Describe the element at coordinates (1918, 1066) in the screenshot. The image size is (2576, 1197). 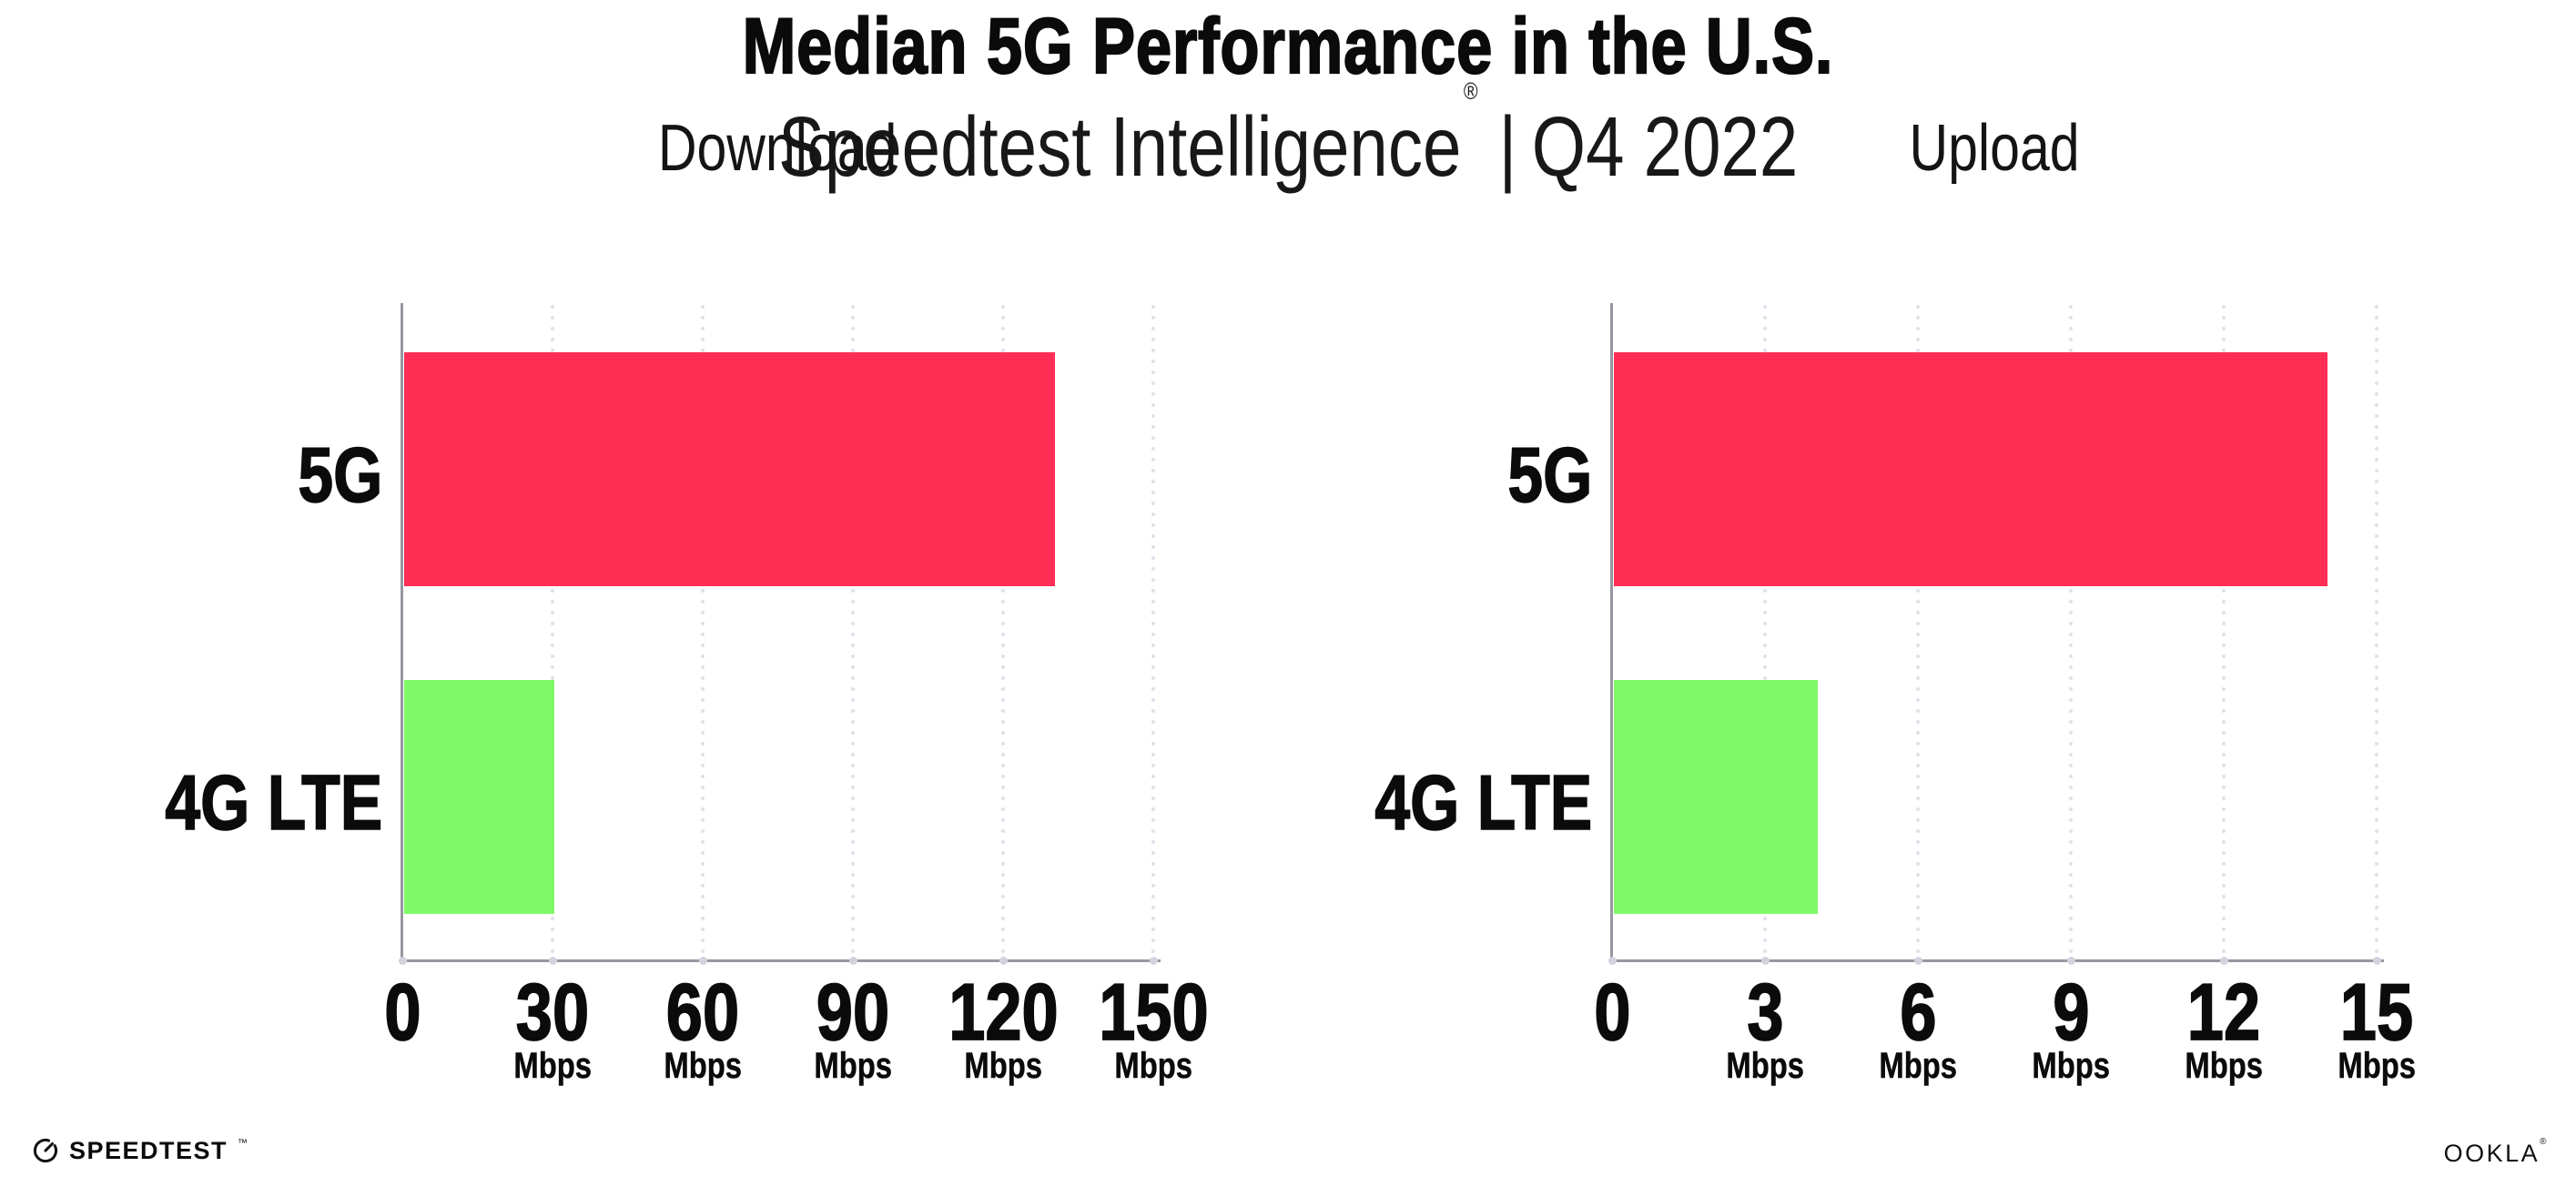
I see `tick-unit-6: Mbps` at that location.